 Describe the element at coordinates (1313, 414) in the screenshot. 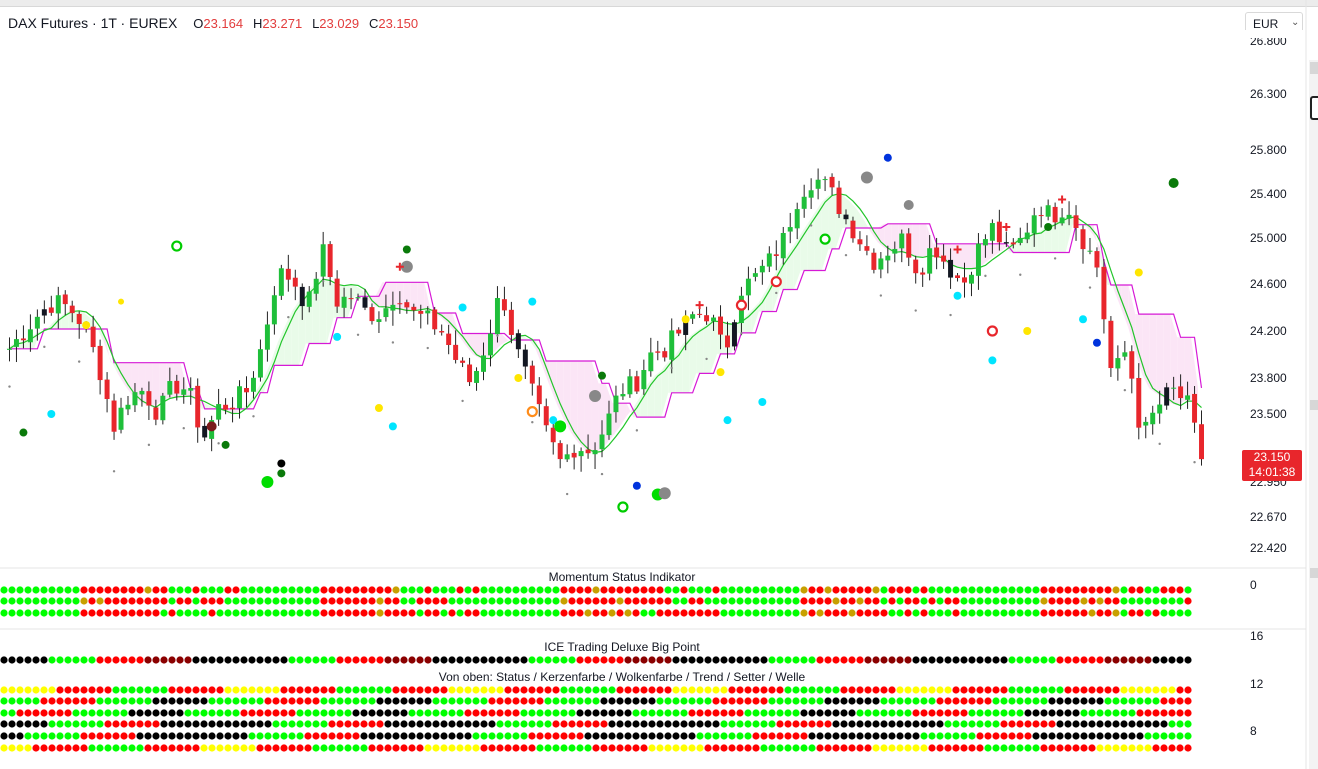

I see `right-scroll-strip` at that location.